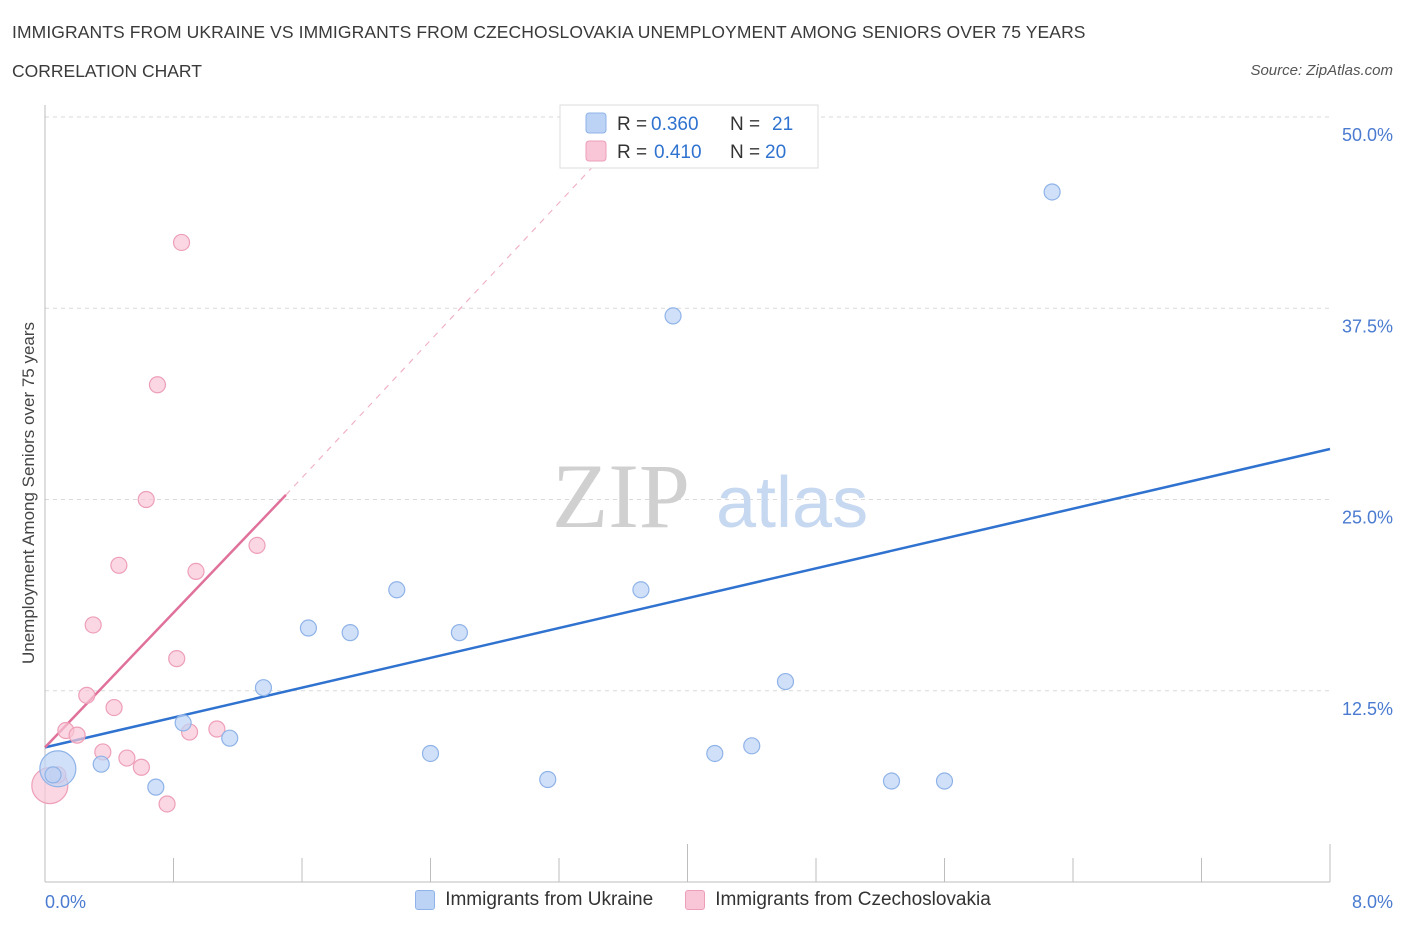 Image resolution: width=1406 pixels, height=930 pixels. What do you see at coordinates (1367, 709) in the screenshot?
I see `y-tick-label-0: 12.5%` at bounding box center [1367, 709].